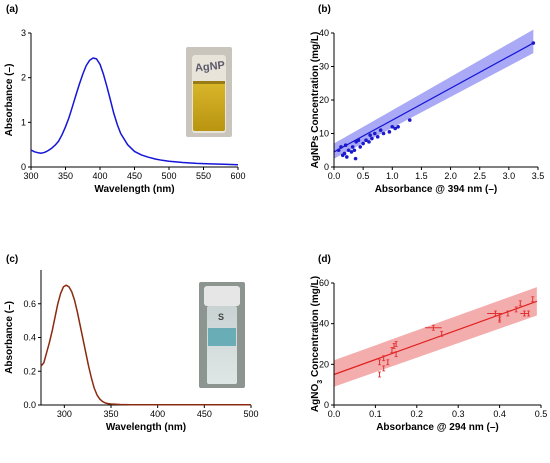 The image size is (550, 463). I want to click on y-tick-label: 0.6, so click(29, 304).